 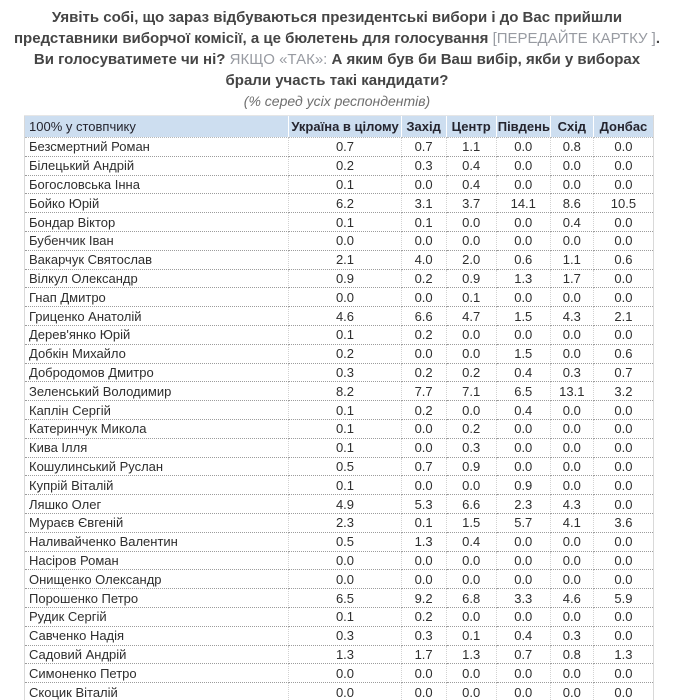 What do you see at coordinates (424, 598) in the screenshot?
I see `value-cell: 9.2` at bounding box center [424, 598].